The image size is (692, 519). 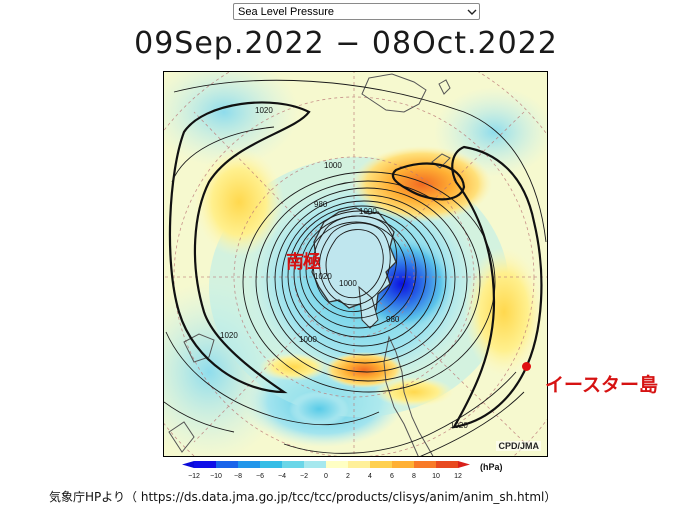 I want to click on south-pole-label: 南極, so click(x=303, y=262).